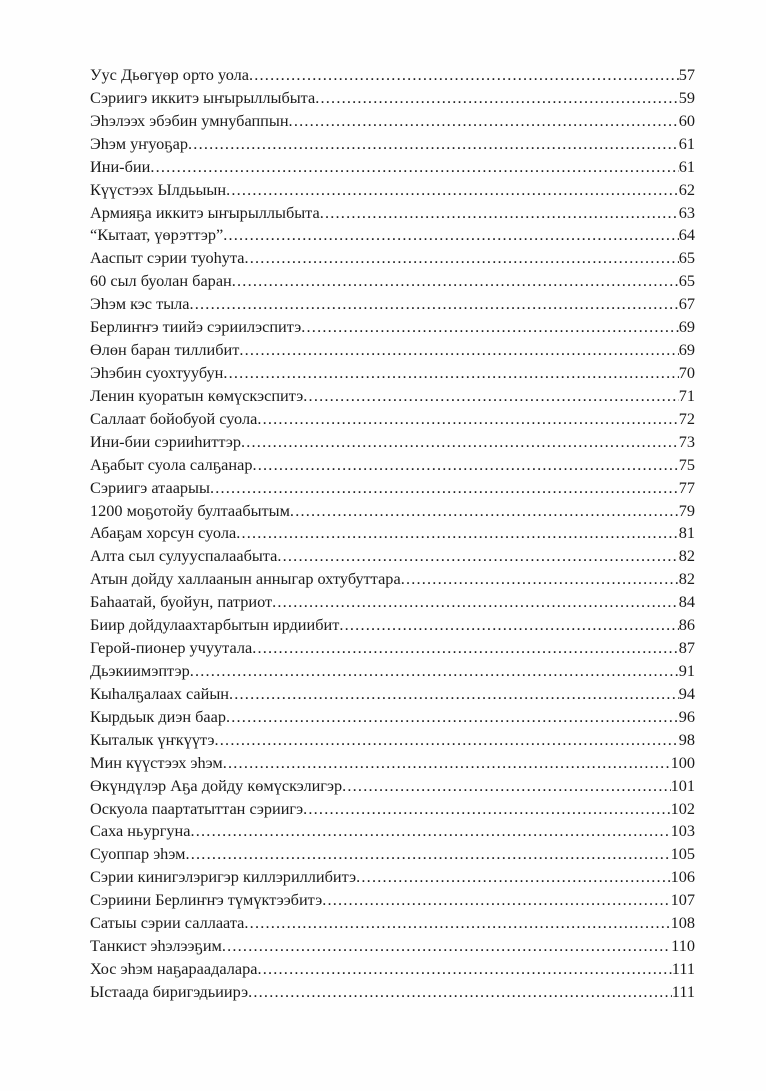 This screenshot has width=766, height=1091. I want to click on toc-entry-page: 77, so click(686, 487).